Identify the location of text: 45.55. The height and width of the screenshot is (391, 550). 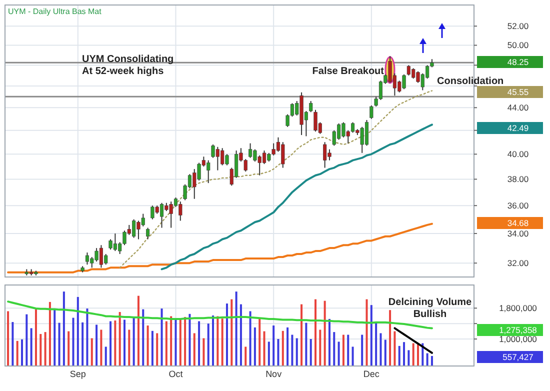
(518, 91).